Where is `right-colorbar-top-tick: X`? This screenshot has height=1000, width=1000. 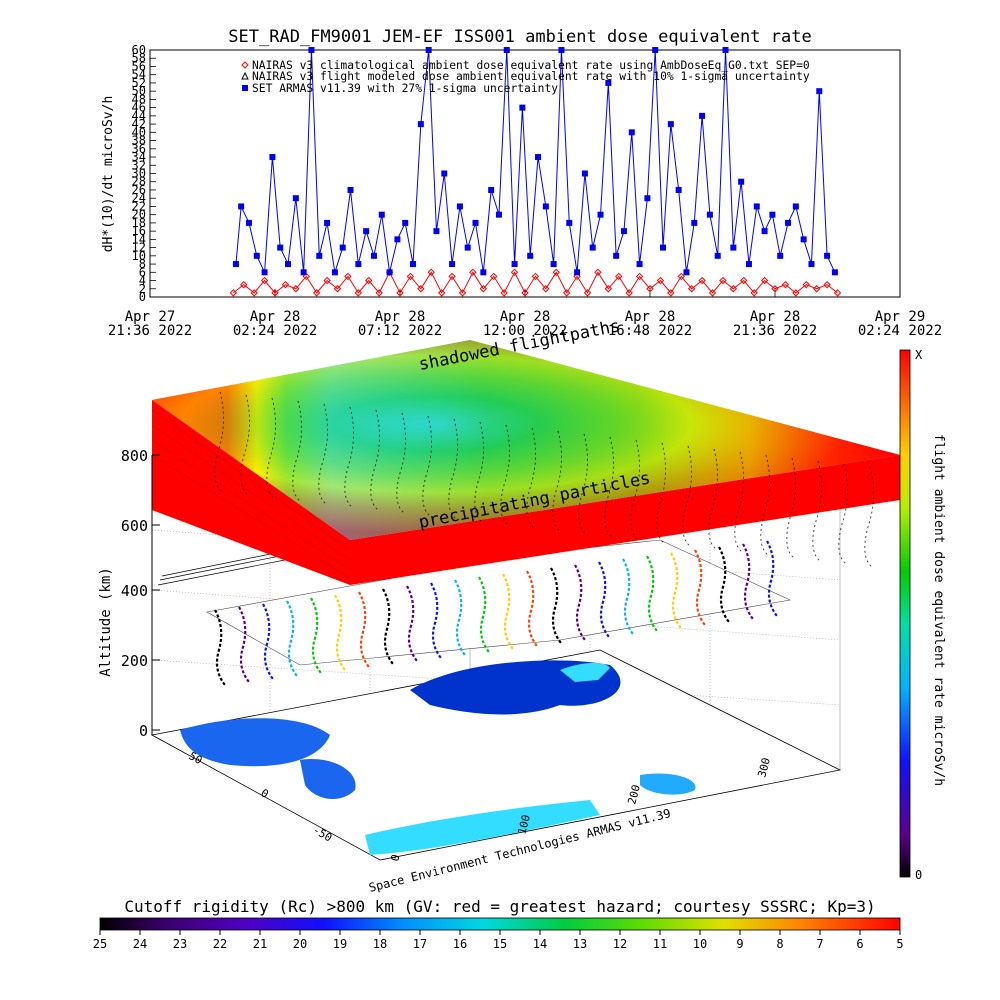 right-colorbar-top-tick: X is located at coordinates (919, 355).